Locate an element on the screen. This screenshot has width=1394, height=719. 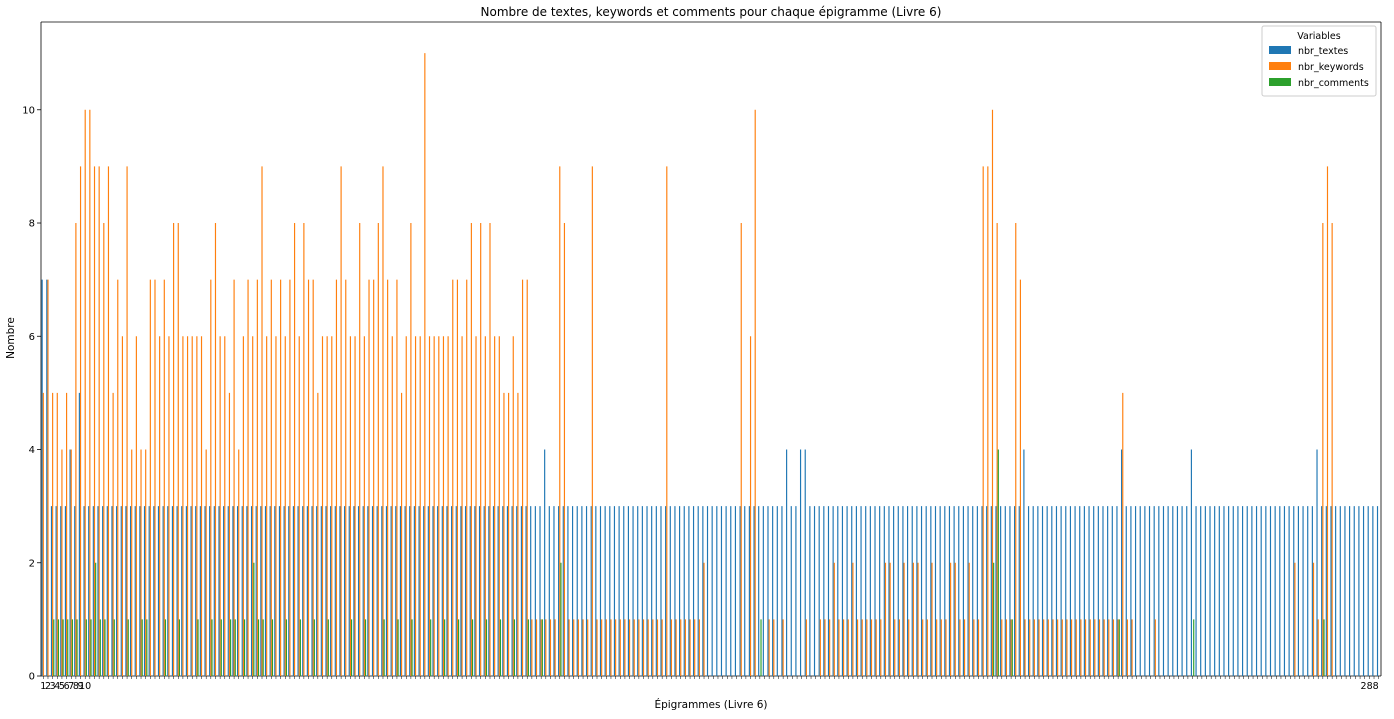
x-tick-label: 1 is located at coordinates (43, 686).